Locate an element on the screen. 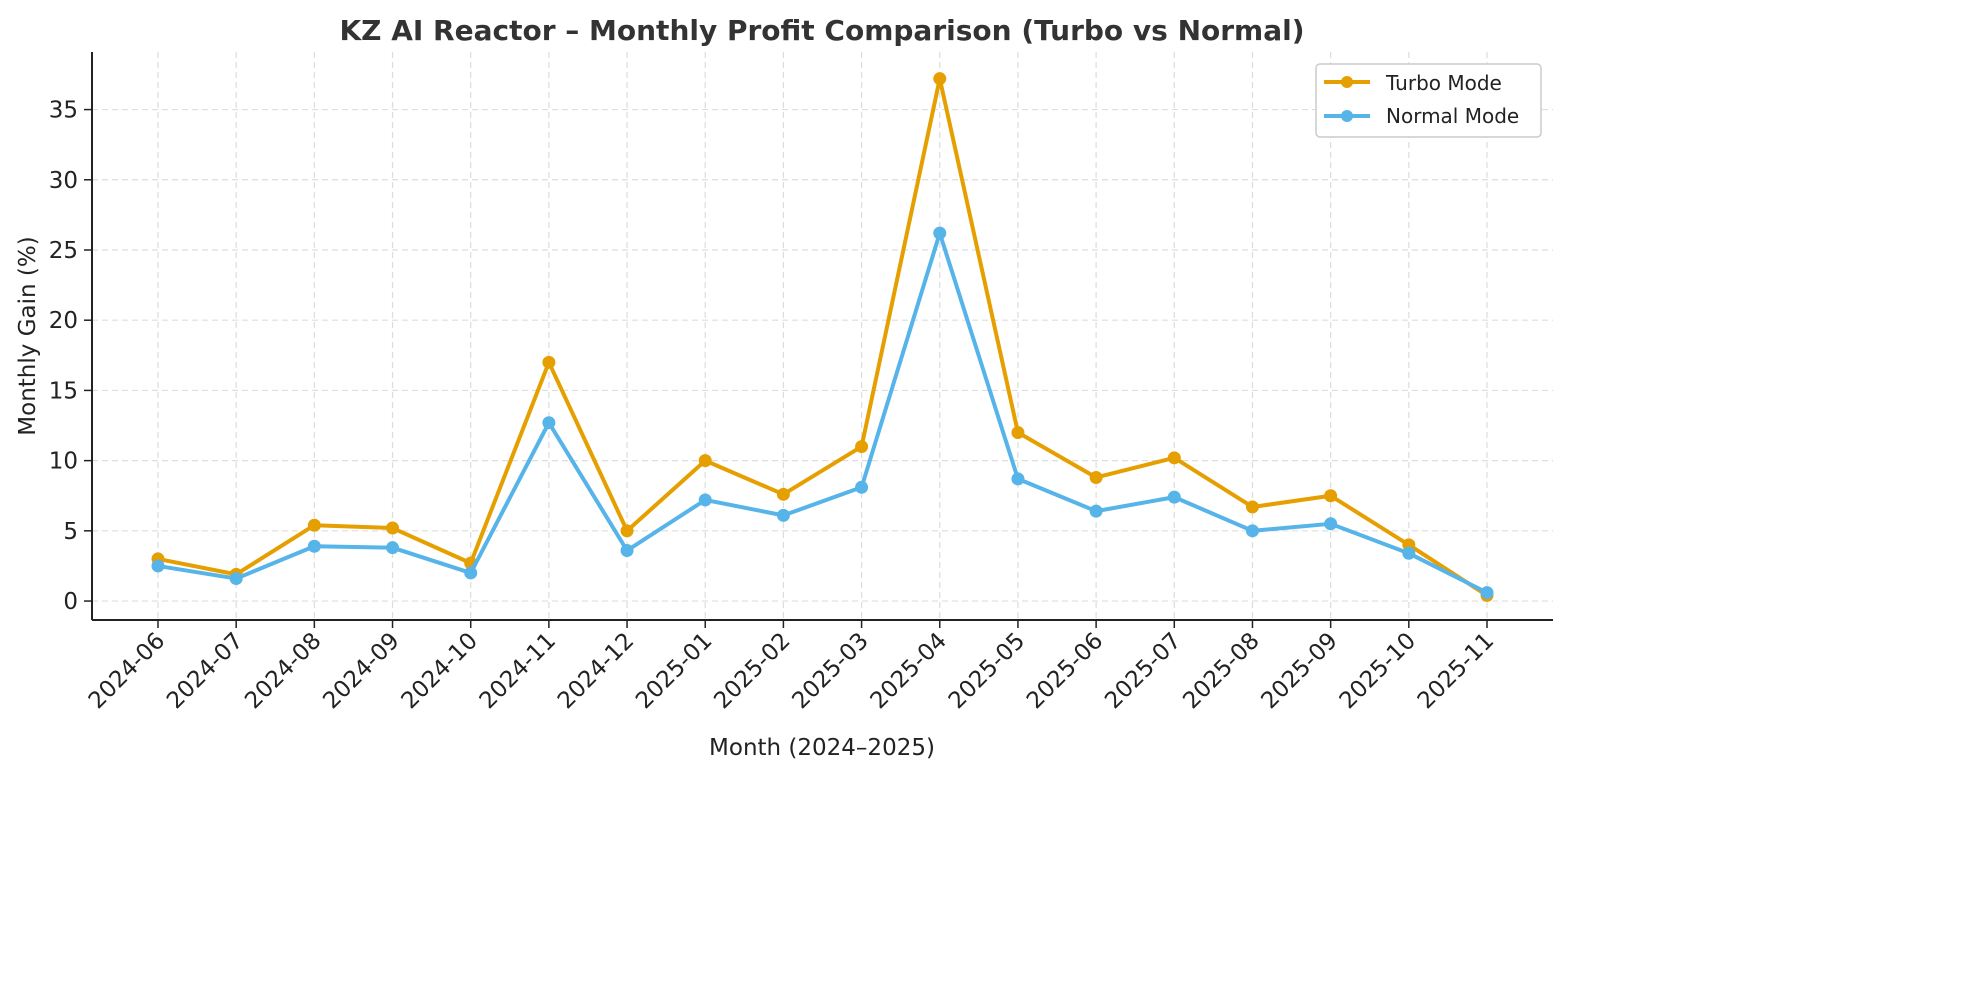  y-tick-label: 35 is located at coordinates (63, 111).